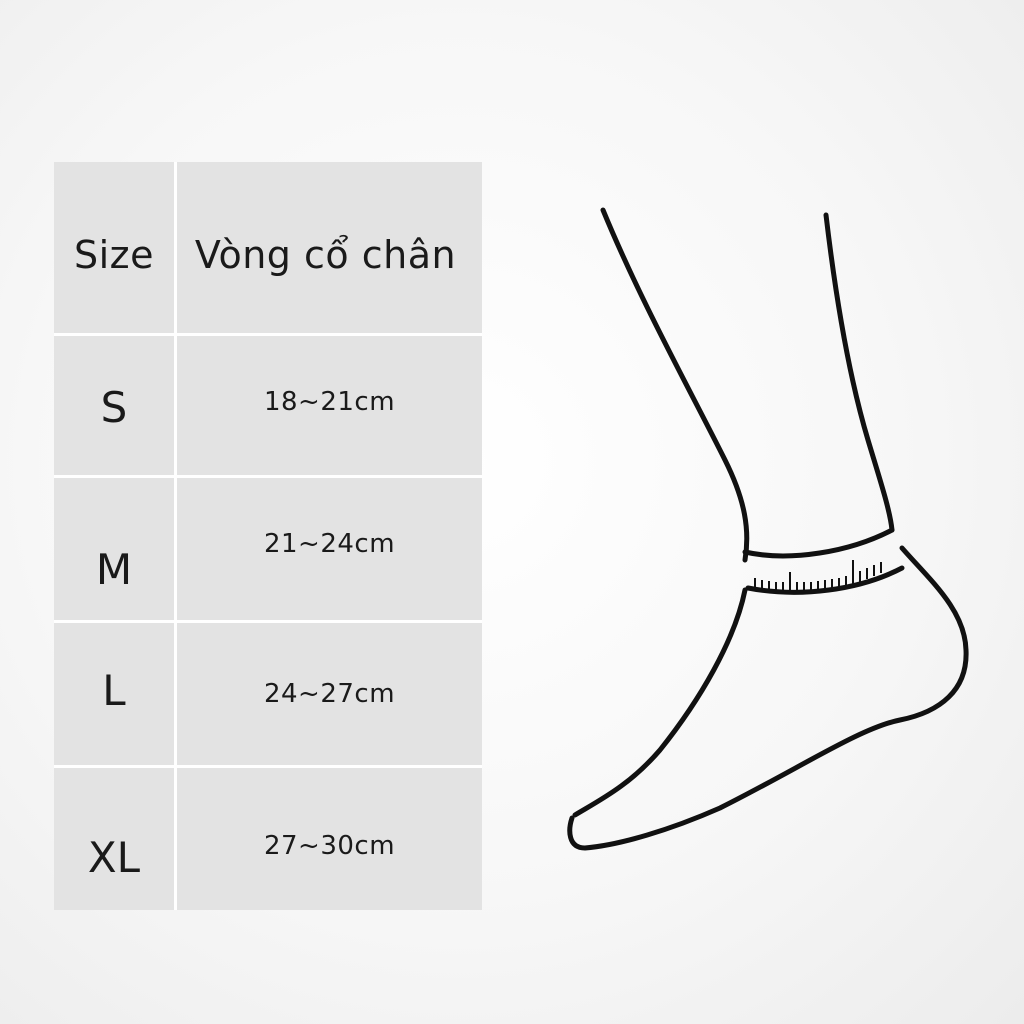 The height and width of the screenshot is (1024, 1024). Describe the element at coordinates (329, 544) in the screenshot. I see `measure-label: 21~24cm` at that location.